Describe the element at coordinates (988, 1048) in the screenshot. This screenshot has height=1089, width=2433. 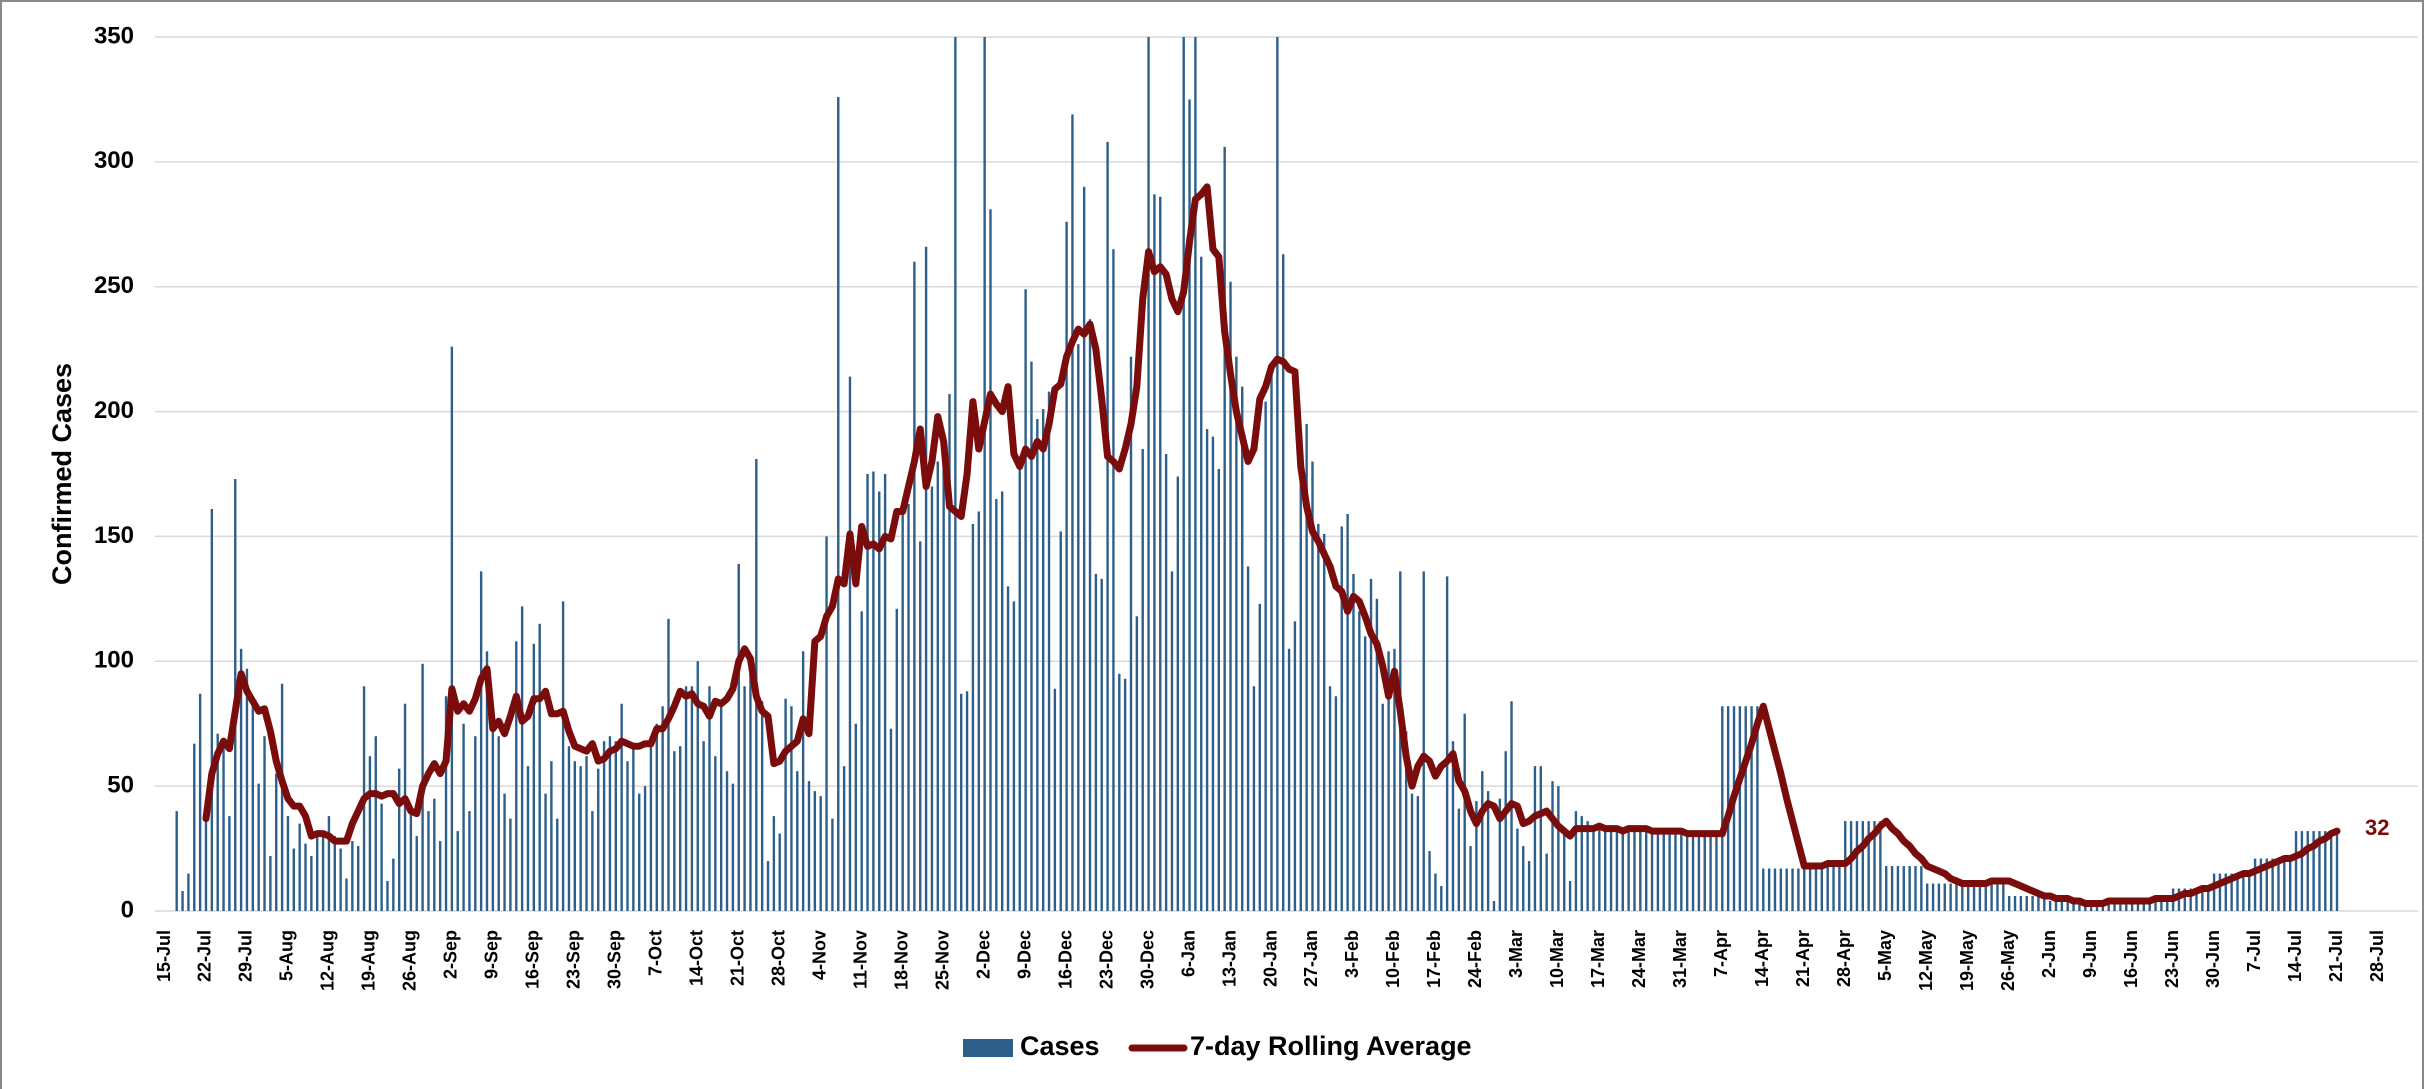
I see `legend-swatch` at that location.